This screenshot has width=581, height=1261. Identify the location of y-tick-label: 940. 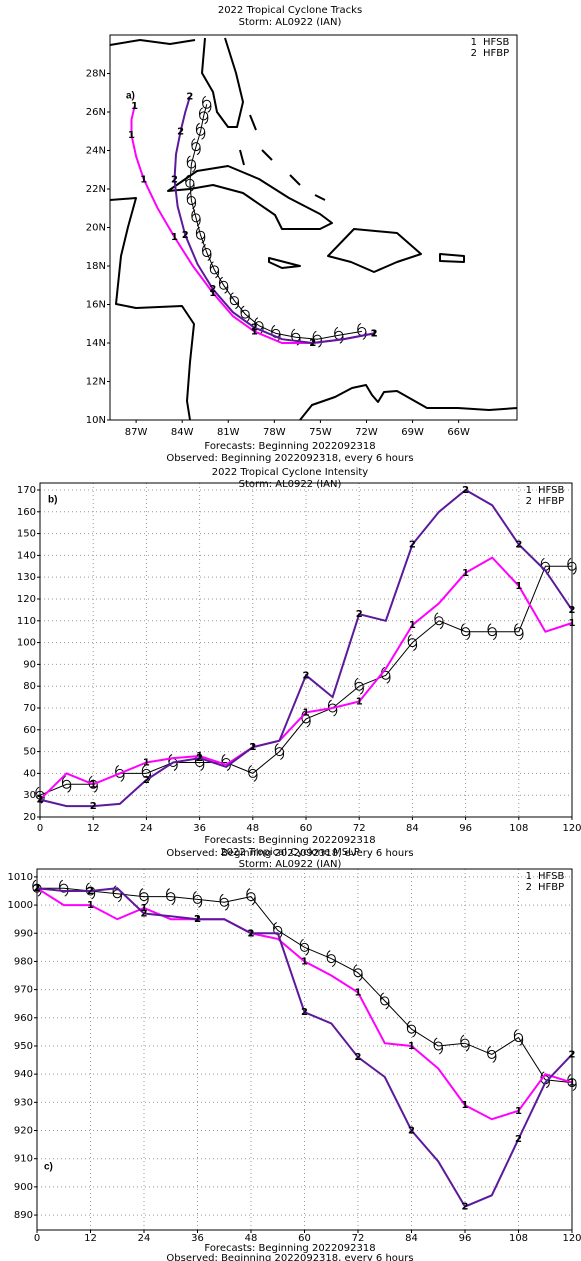
(23, 1074).